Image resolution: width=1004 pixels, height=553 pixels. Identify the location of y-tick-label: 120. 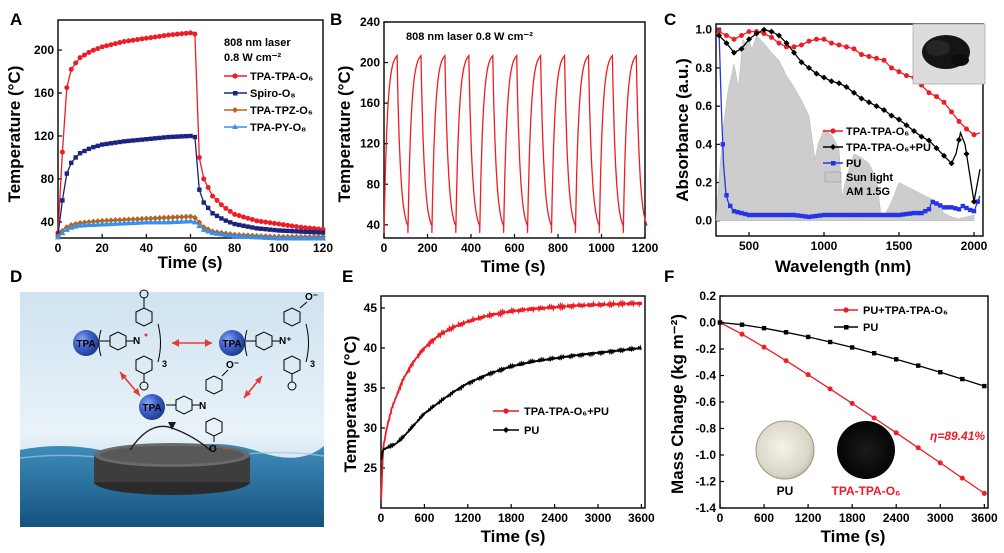
(44, 136).